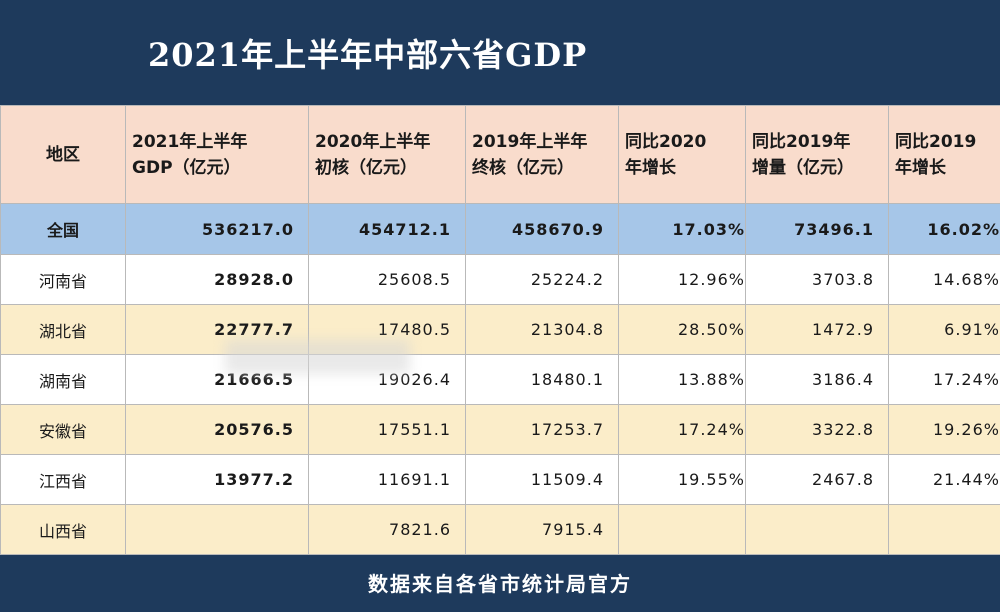 The width and height of the screenshot is (1000, 612). Describe the element at coordinates (217, 329) in the screenshot. I see `table-cell: 22777.7` at that location.